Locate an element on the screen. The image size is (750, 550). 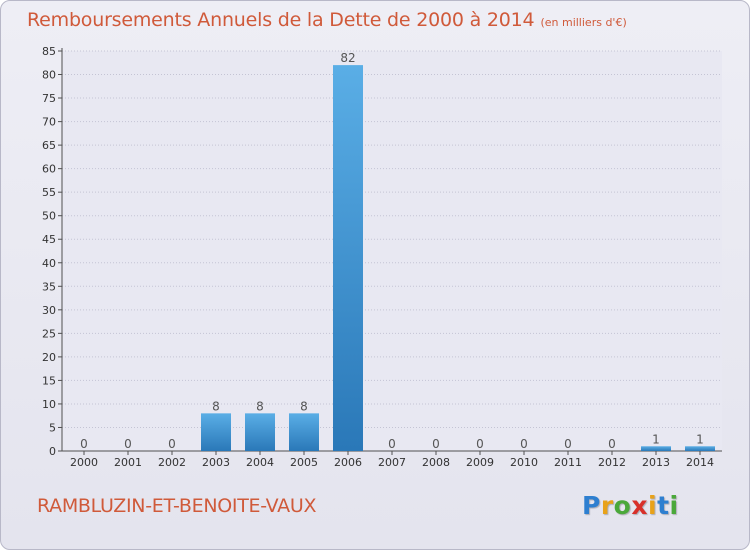
y-tick-label: 30 is located at coordinates (49, 310).